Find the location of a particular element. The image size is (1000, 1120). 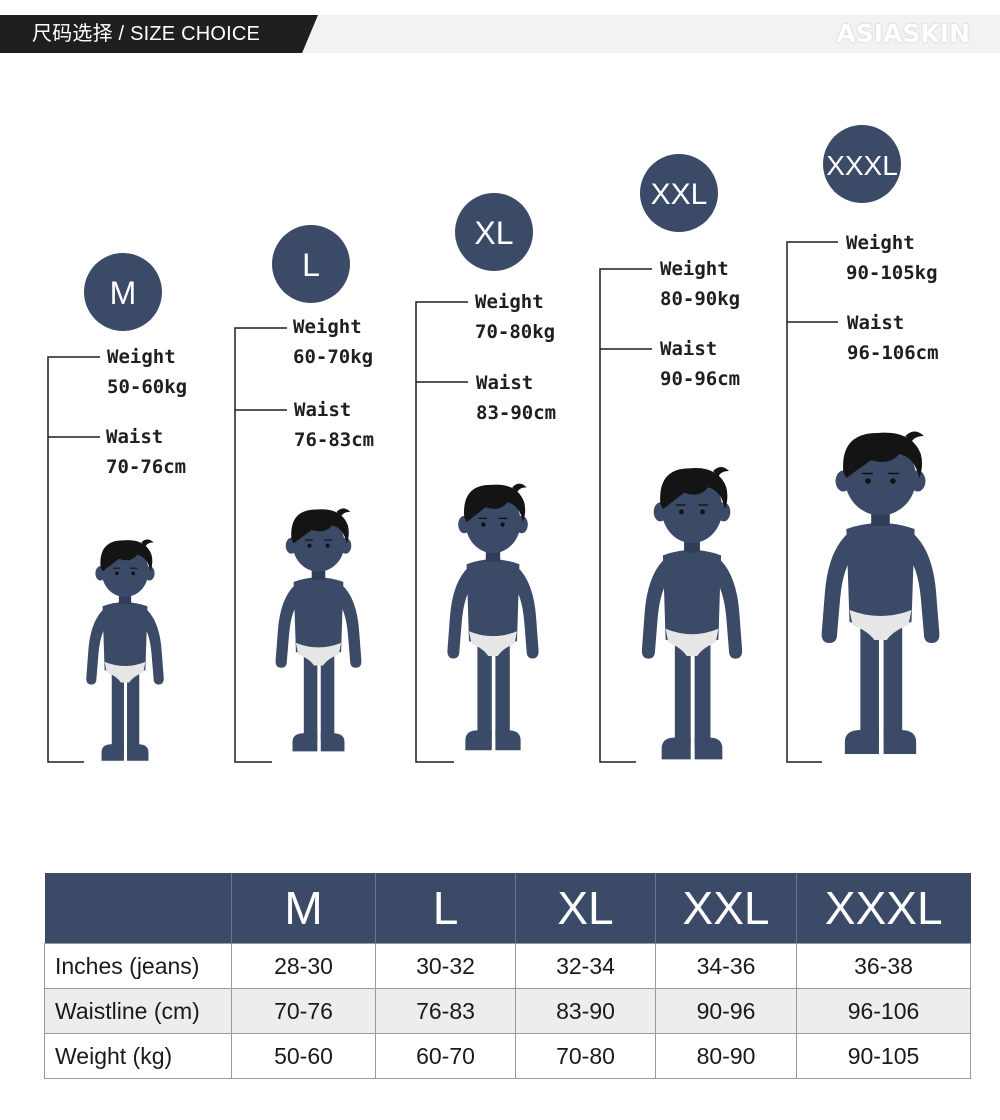

spec-m-waist: Waist 70-76cm is located at coordinates (146, 452).